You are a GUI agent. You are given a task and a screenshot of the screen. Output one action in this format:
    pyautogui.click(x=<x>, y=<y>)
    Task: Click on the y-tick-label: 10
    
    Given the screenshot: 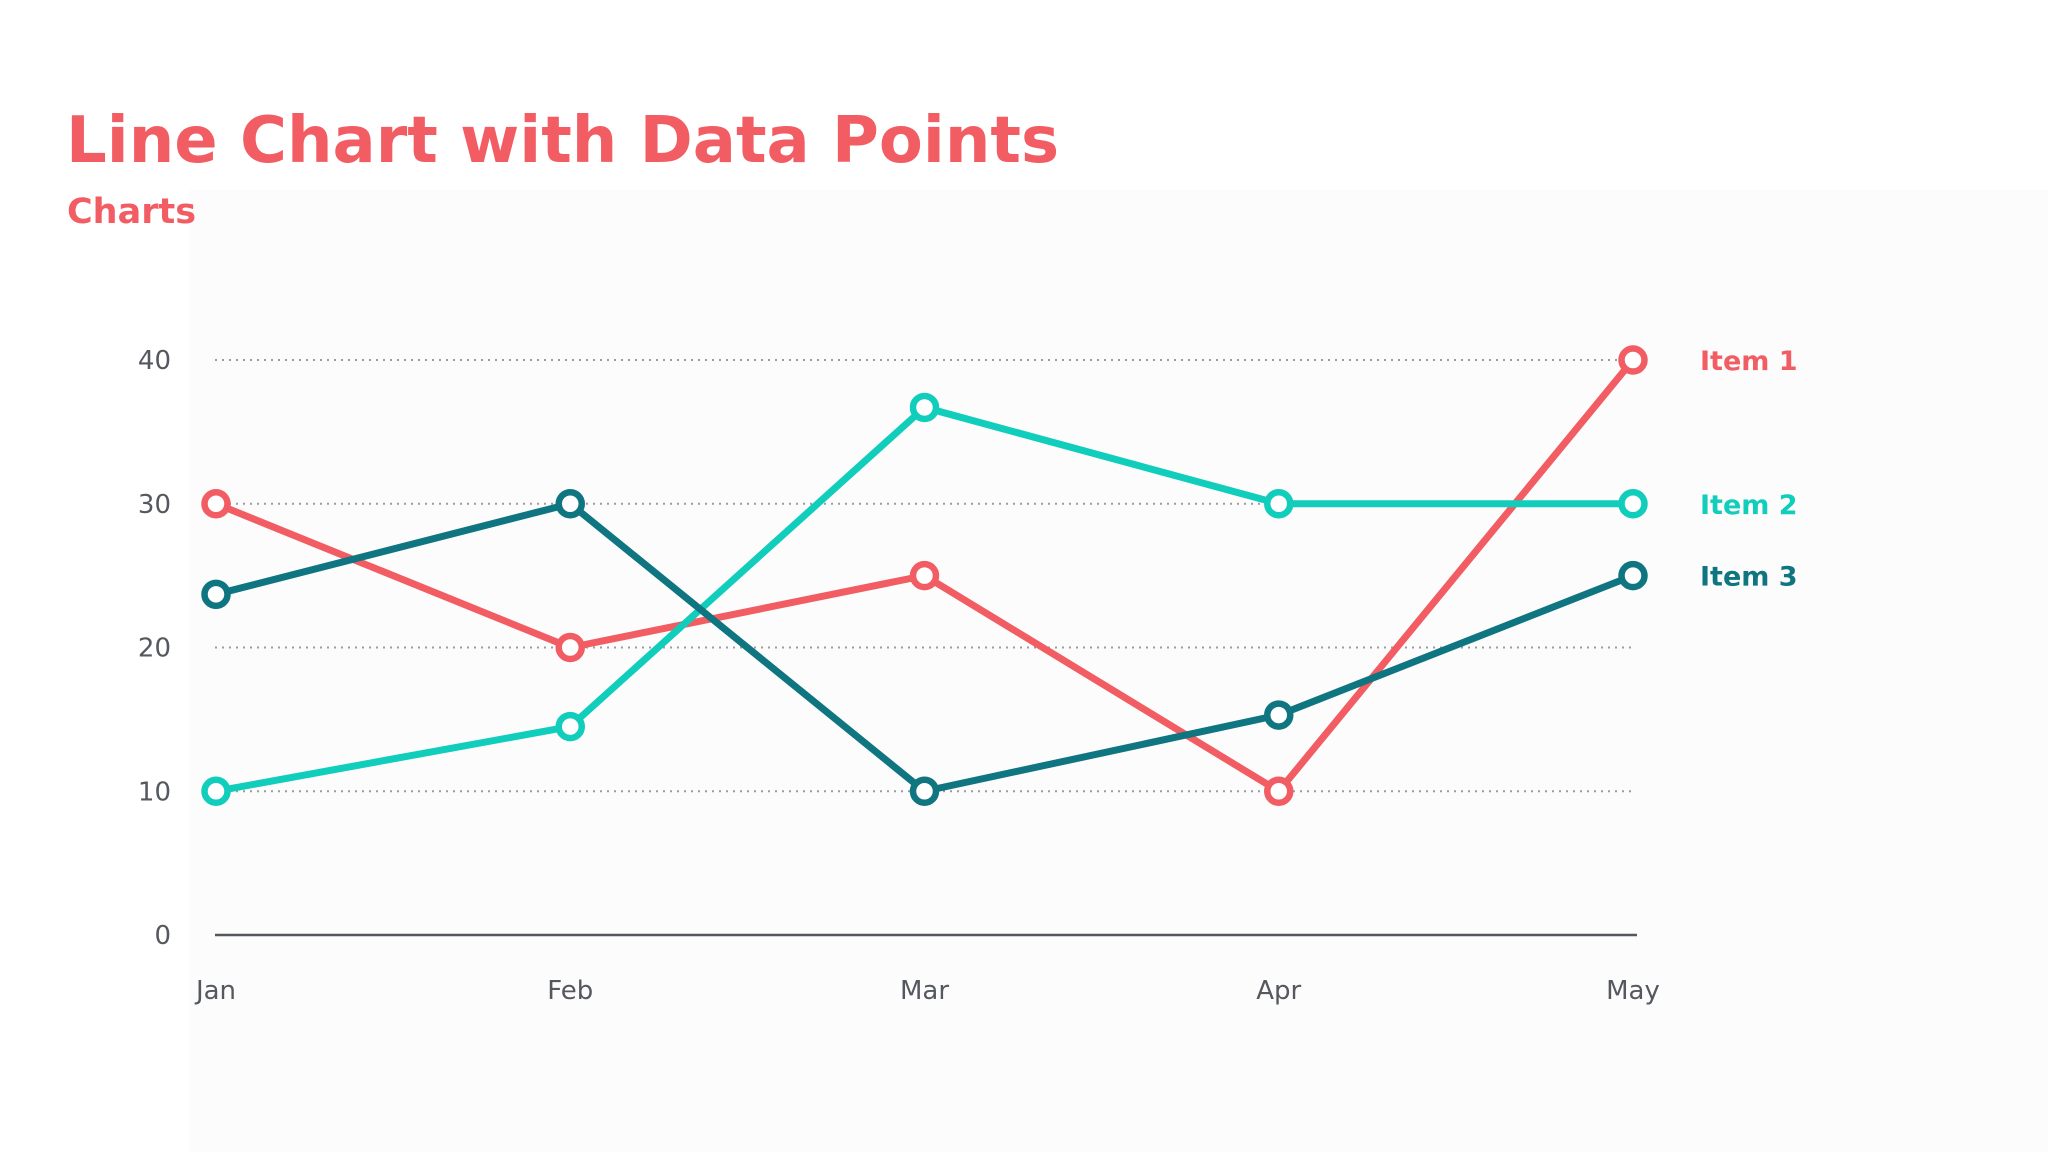 What is the action you would take?
    pyautogui.click(x=154, y=792)
    